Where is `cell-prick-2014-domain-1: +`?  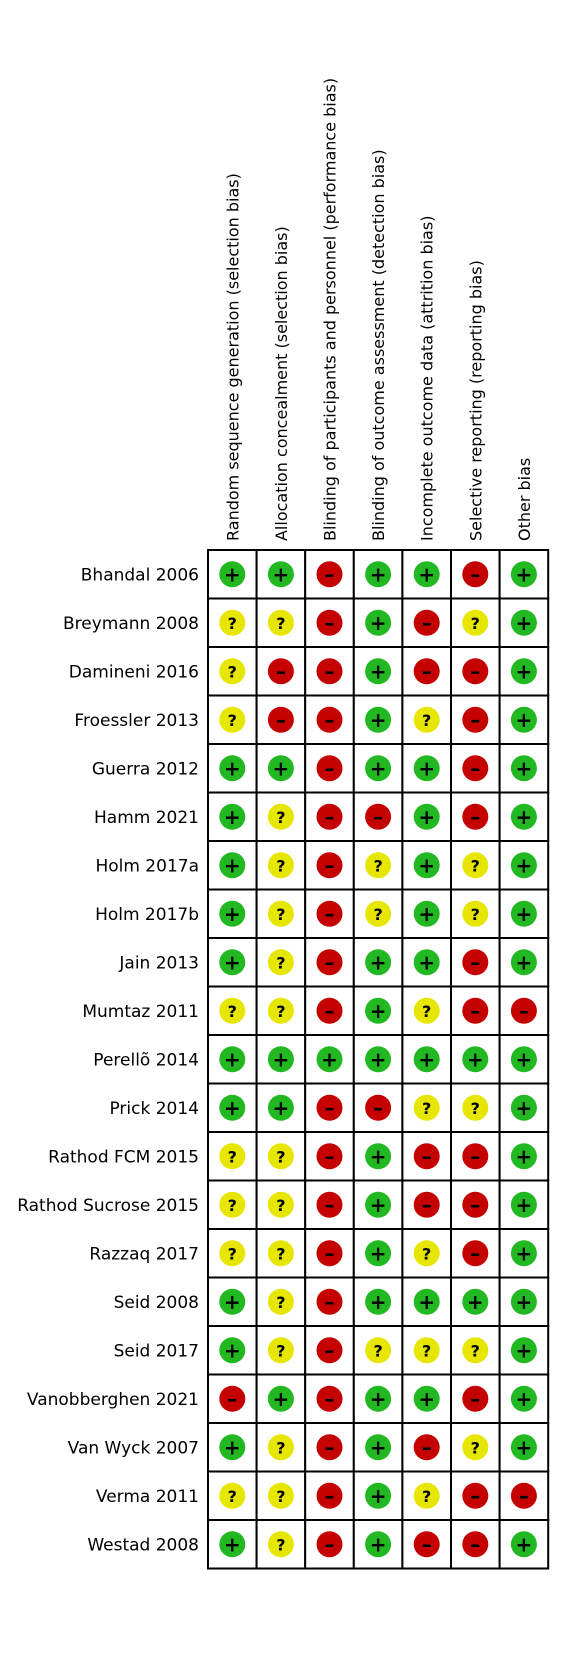
cell-prick-2014-domain-1: + is located at coordinates (232, 1107).